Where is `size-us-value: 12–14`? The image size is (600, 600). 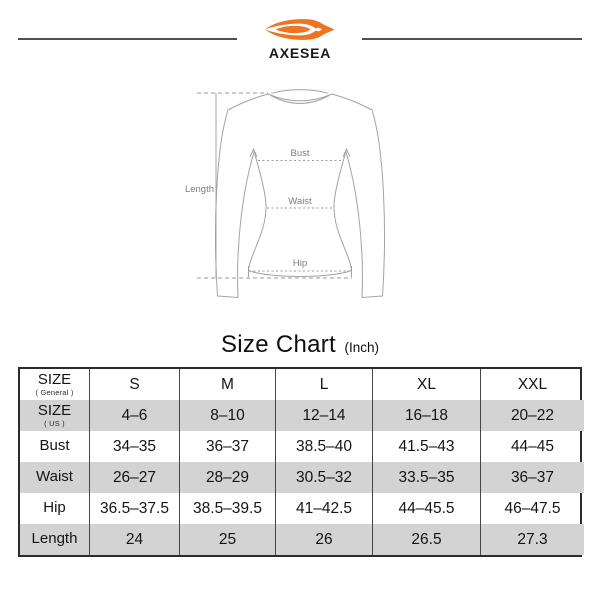
size-us-value: 12–14 is located at coordinates (323, 415).